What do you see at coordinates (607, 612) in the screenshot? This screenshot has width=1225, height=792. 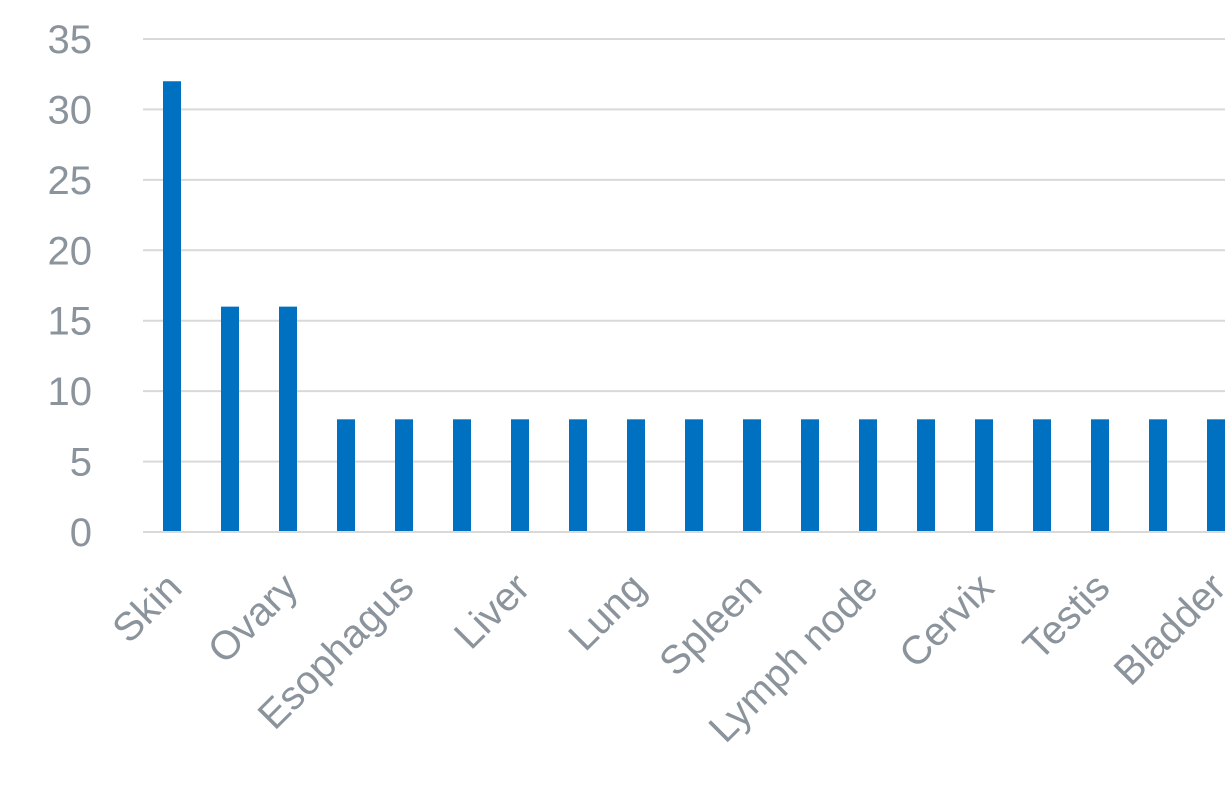 I see `x-tick-label: Lung` at bounding box center [607, 612].